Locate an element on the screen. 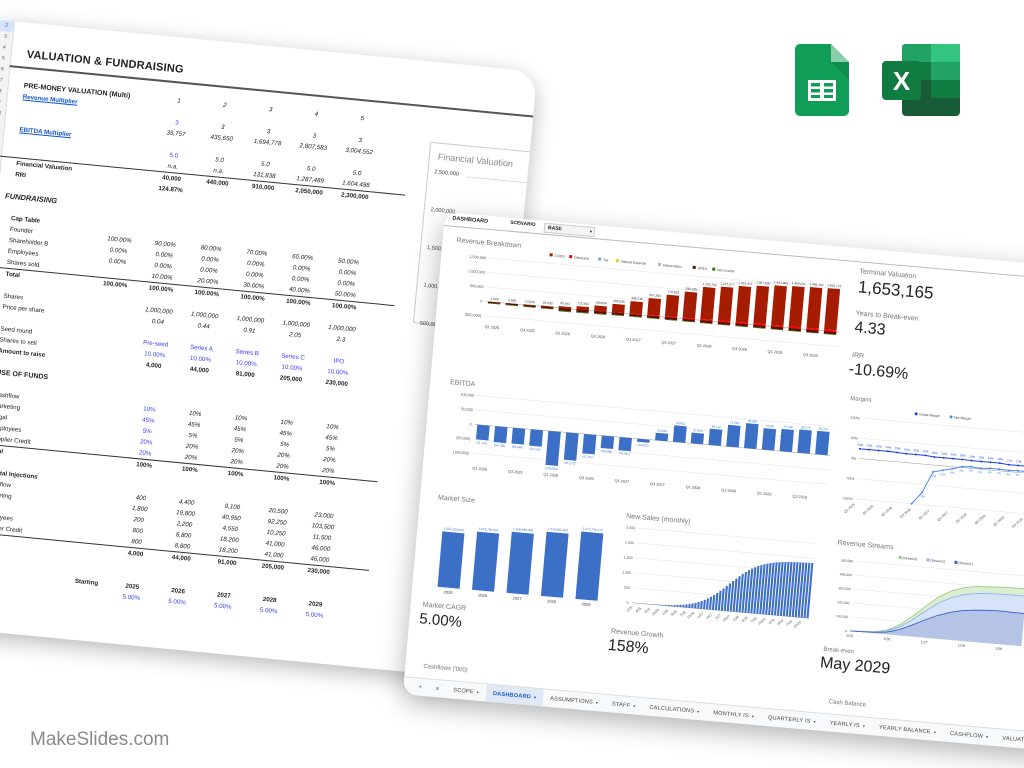 Image resolution: width=1024 pixels, height=768 pixels. x-tick-label: Q3 2029 is located at coordinates (1017, 522).